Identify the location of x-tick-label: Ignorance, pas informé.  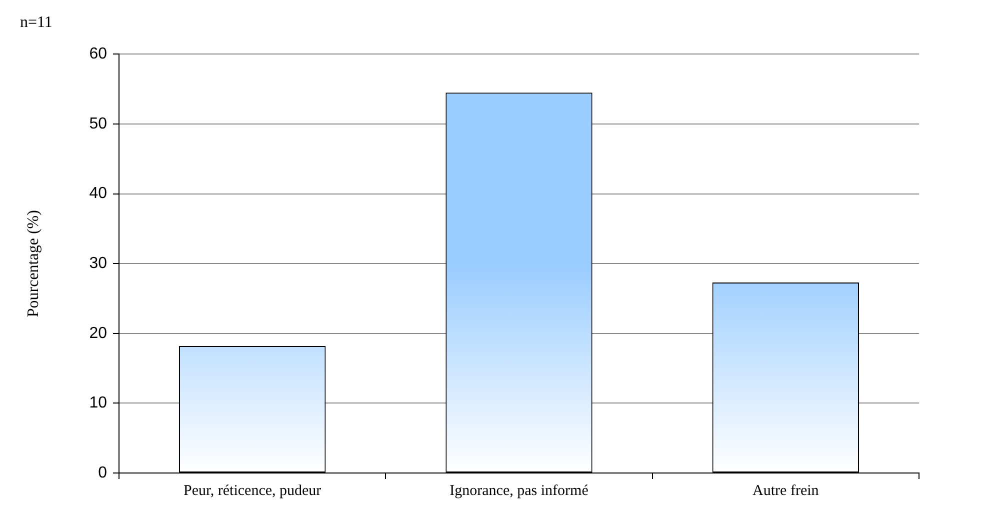
(519, 490).